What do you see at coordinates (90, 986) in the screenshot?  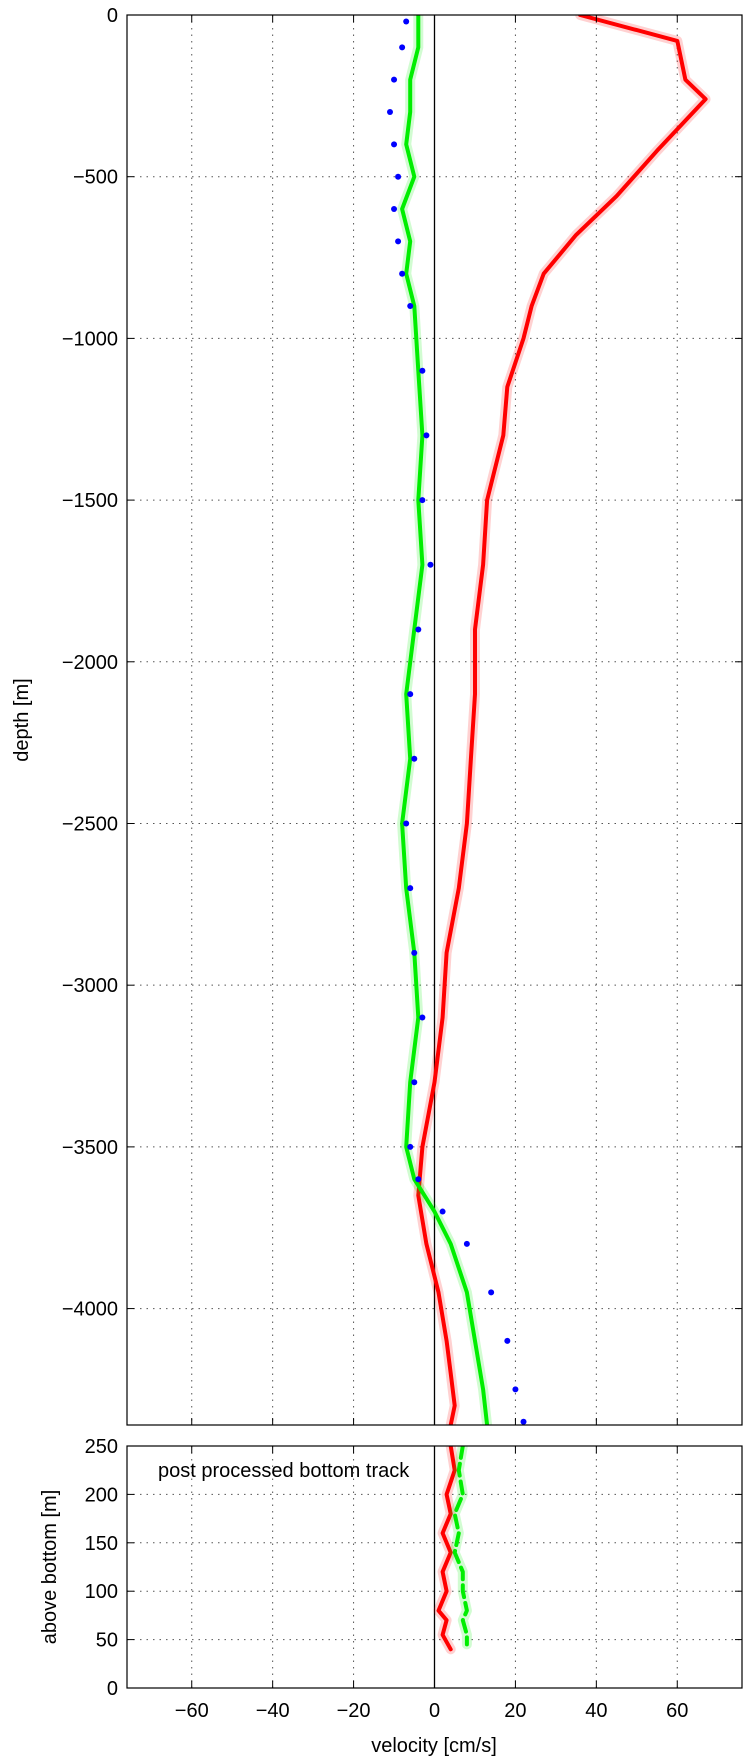 I see `y-tick-label: −3000` at bounding box center [90, 986].